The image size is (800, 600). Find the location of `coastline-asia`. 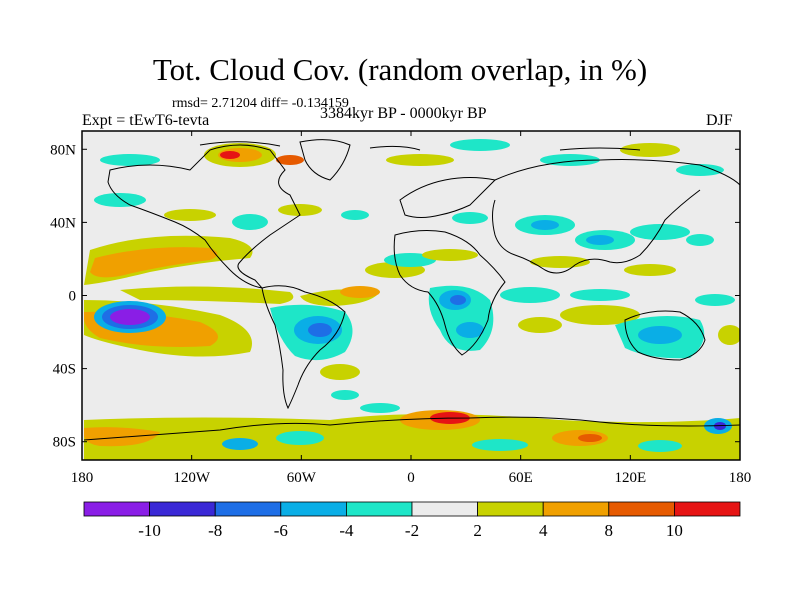

coastline-asia is located at coordinates (616, 216).